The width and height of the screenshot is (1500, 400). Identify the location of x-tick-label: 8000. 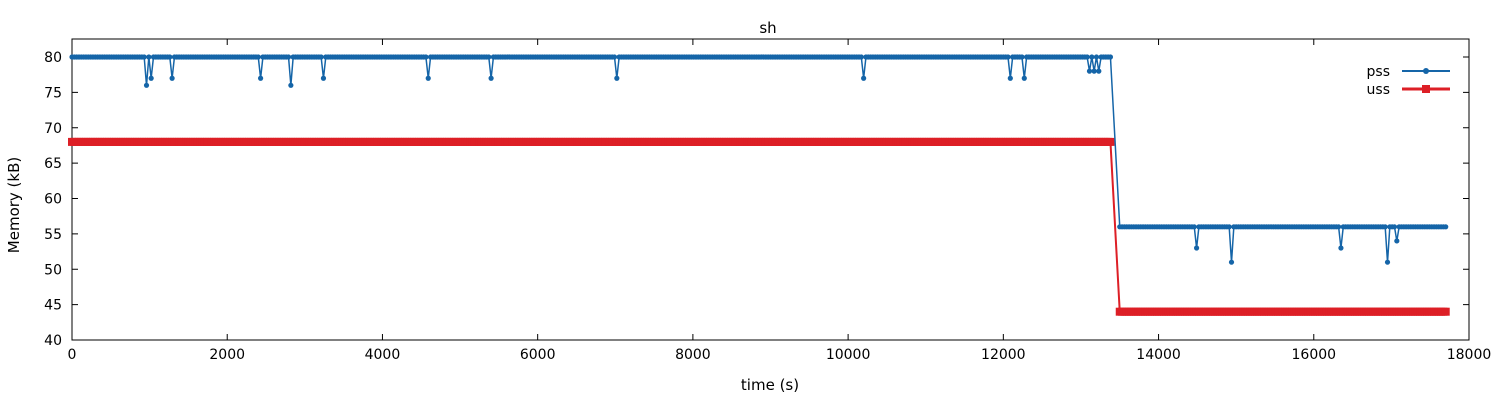
(693, 355).